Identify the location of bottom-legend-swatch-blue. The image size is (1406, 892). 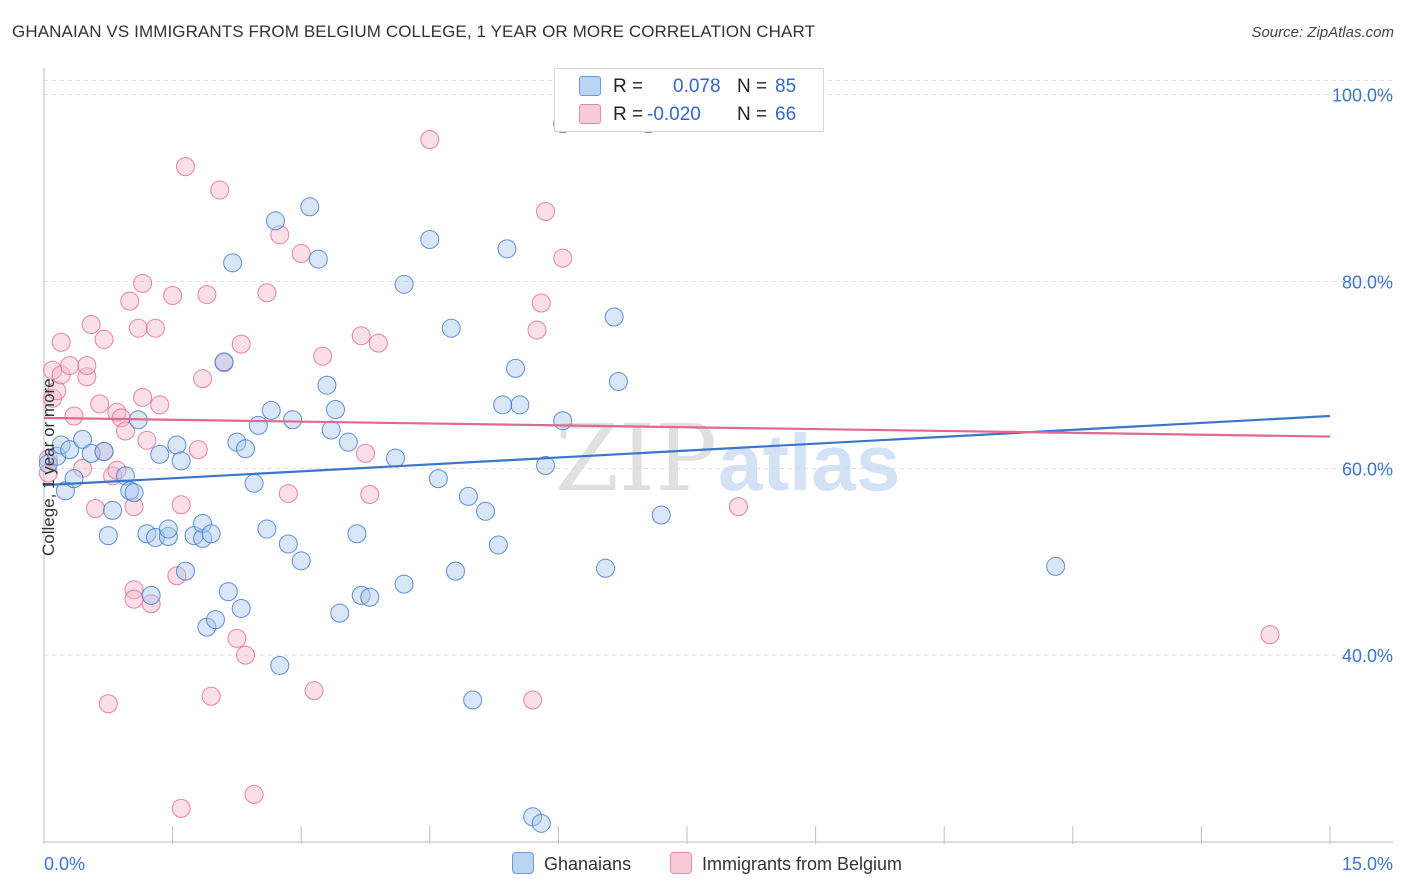
(523, 863).